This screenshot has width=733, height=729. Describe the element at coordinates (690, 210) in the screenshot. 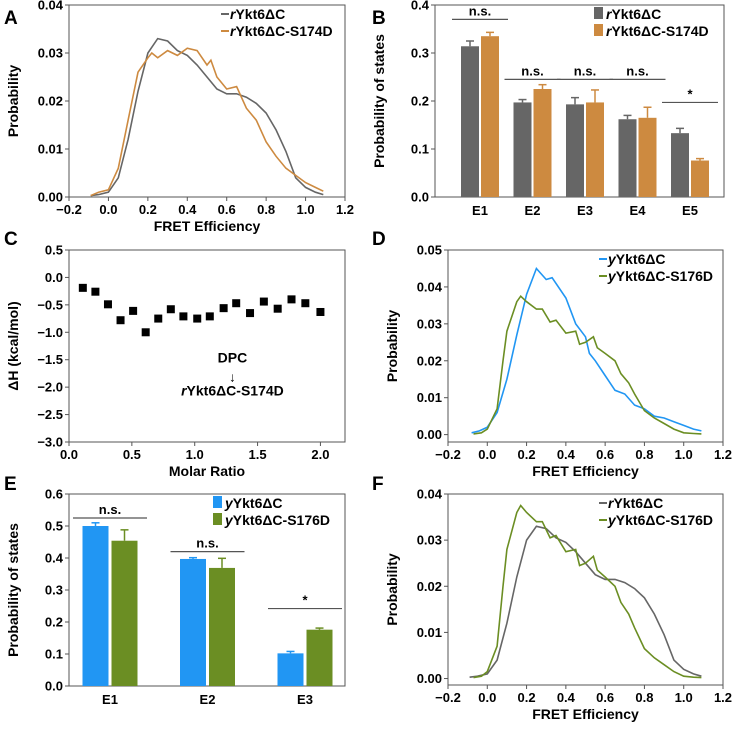

I see `x-tick-label: E5` at that location.